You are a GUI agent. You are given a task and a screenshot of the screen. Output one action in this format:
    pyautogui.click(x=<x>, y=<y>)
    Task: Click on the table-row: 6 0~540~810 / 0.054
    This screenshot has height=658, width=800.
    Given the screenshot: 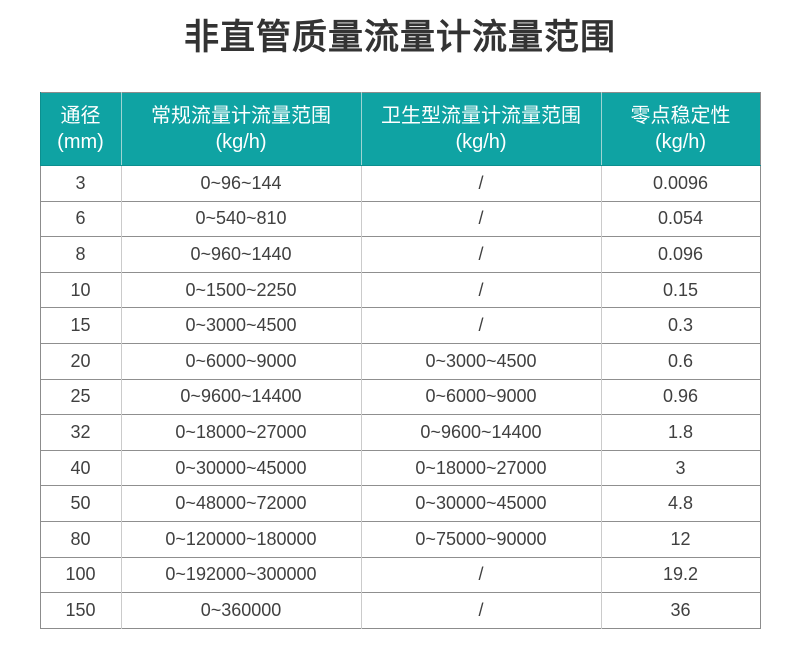 What is the action you would take?
    pyautogui.click(x=399, y=218)
    